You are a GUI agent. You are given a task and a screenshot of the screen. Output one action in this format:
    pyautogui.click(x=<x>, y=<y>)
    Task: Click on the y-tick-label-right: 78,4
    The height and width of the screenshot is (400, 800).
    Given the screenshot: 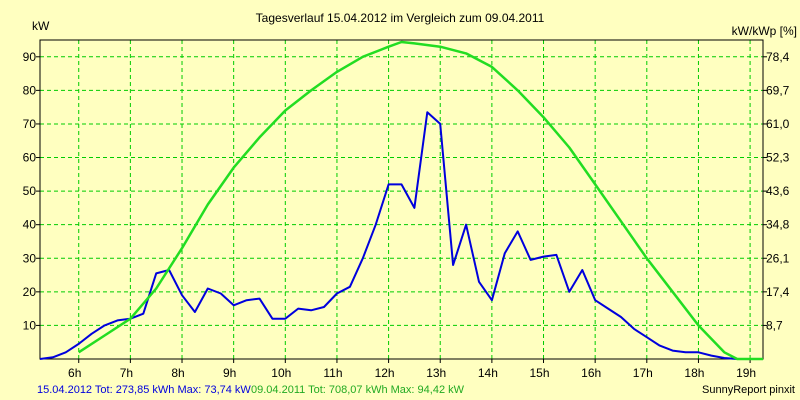 What is the action you would take?
    pyautogui.click(x=778, y=57)
    